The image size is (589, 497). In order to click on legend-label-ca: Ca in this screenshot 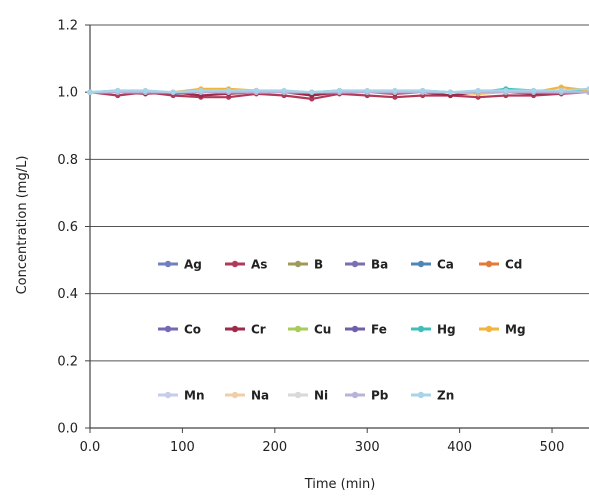, I will do `click(445, 265)`.